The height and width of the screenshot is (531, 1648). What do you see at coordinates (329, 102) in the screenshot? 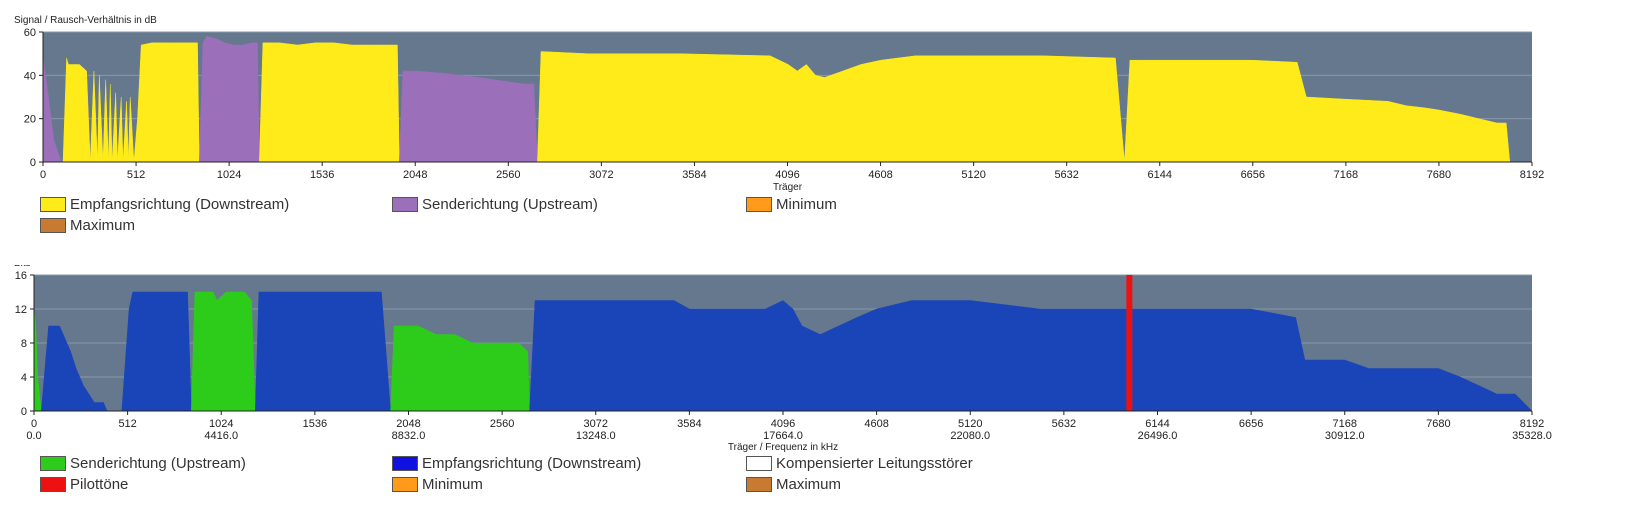
I see `snr-series-4-area` at bounding box center [329, 102].